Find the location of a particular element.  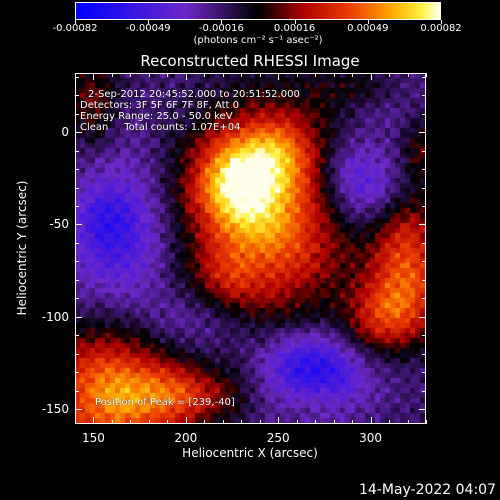

colorbar-tick-label: -0.00082 is located at coordinates (75, 28).